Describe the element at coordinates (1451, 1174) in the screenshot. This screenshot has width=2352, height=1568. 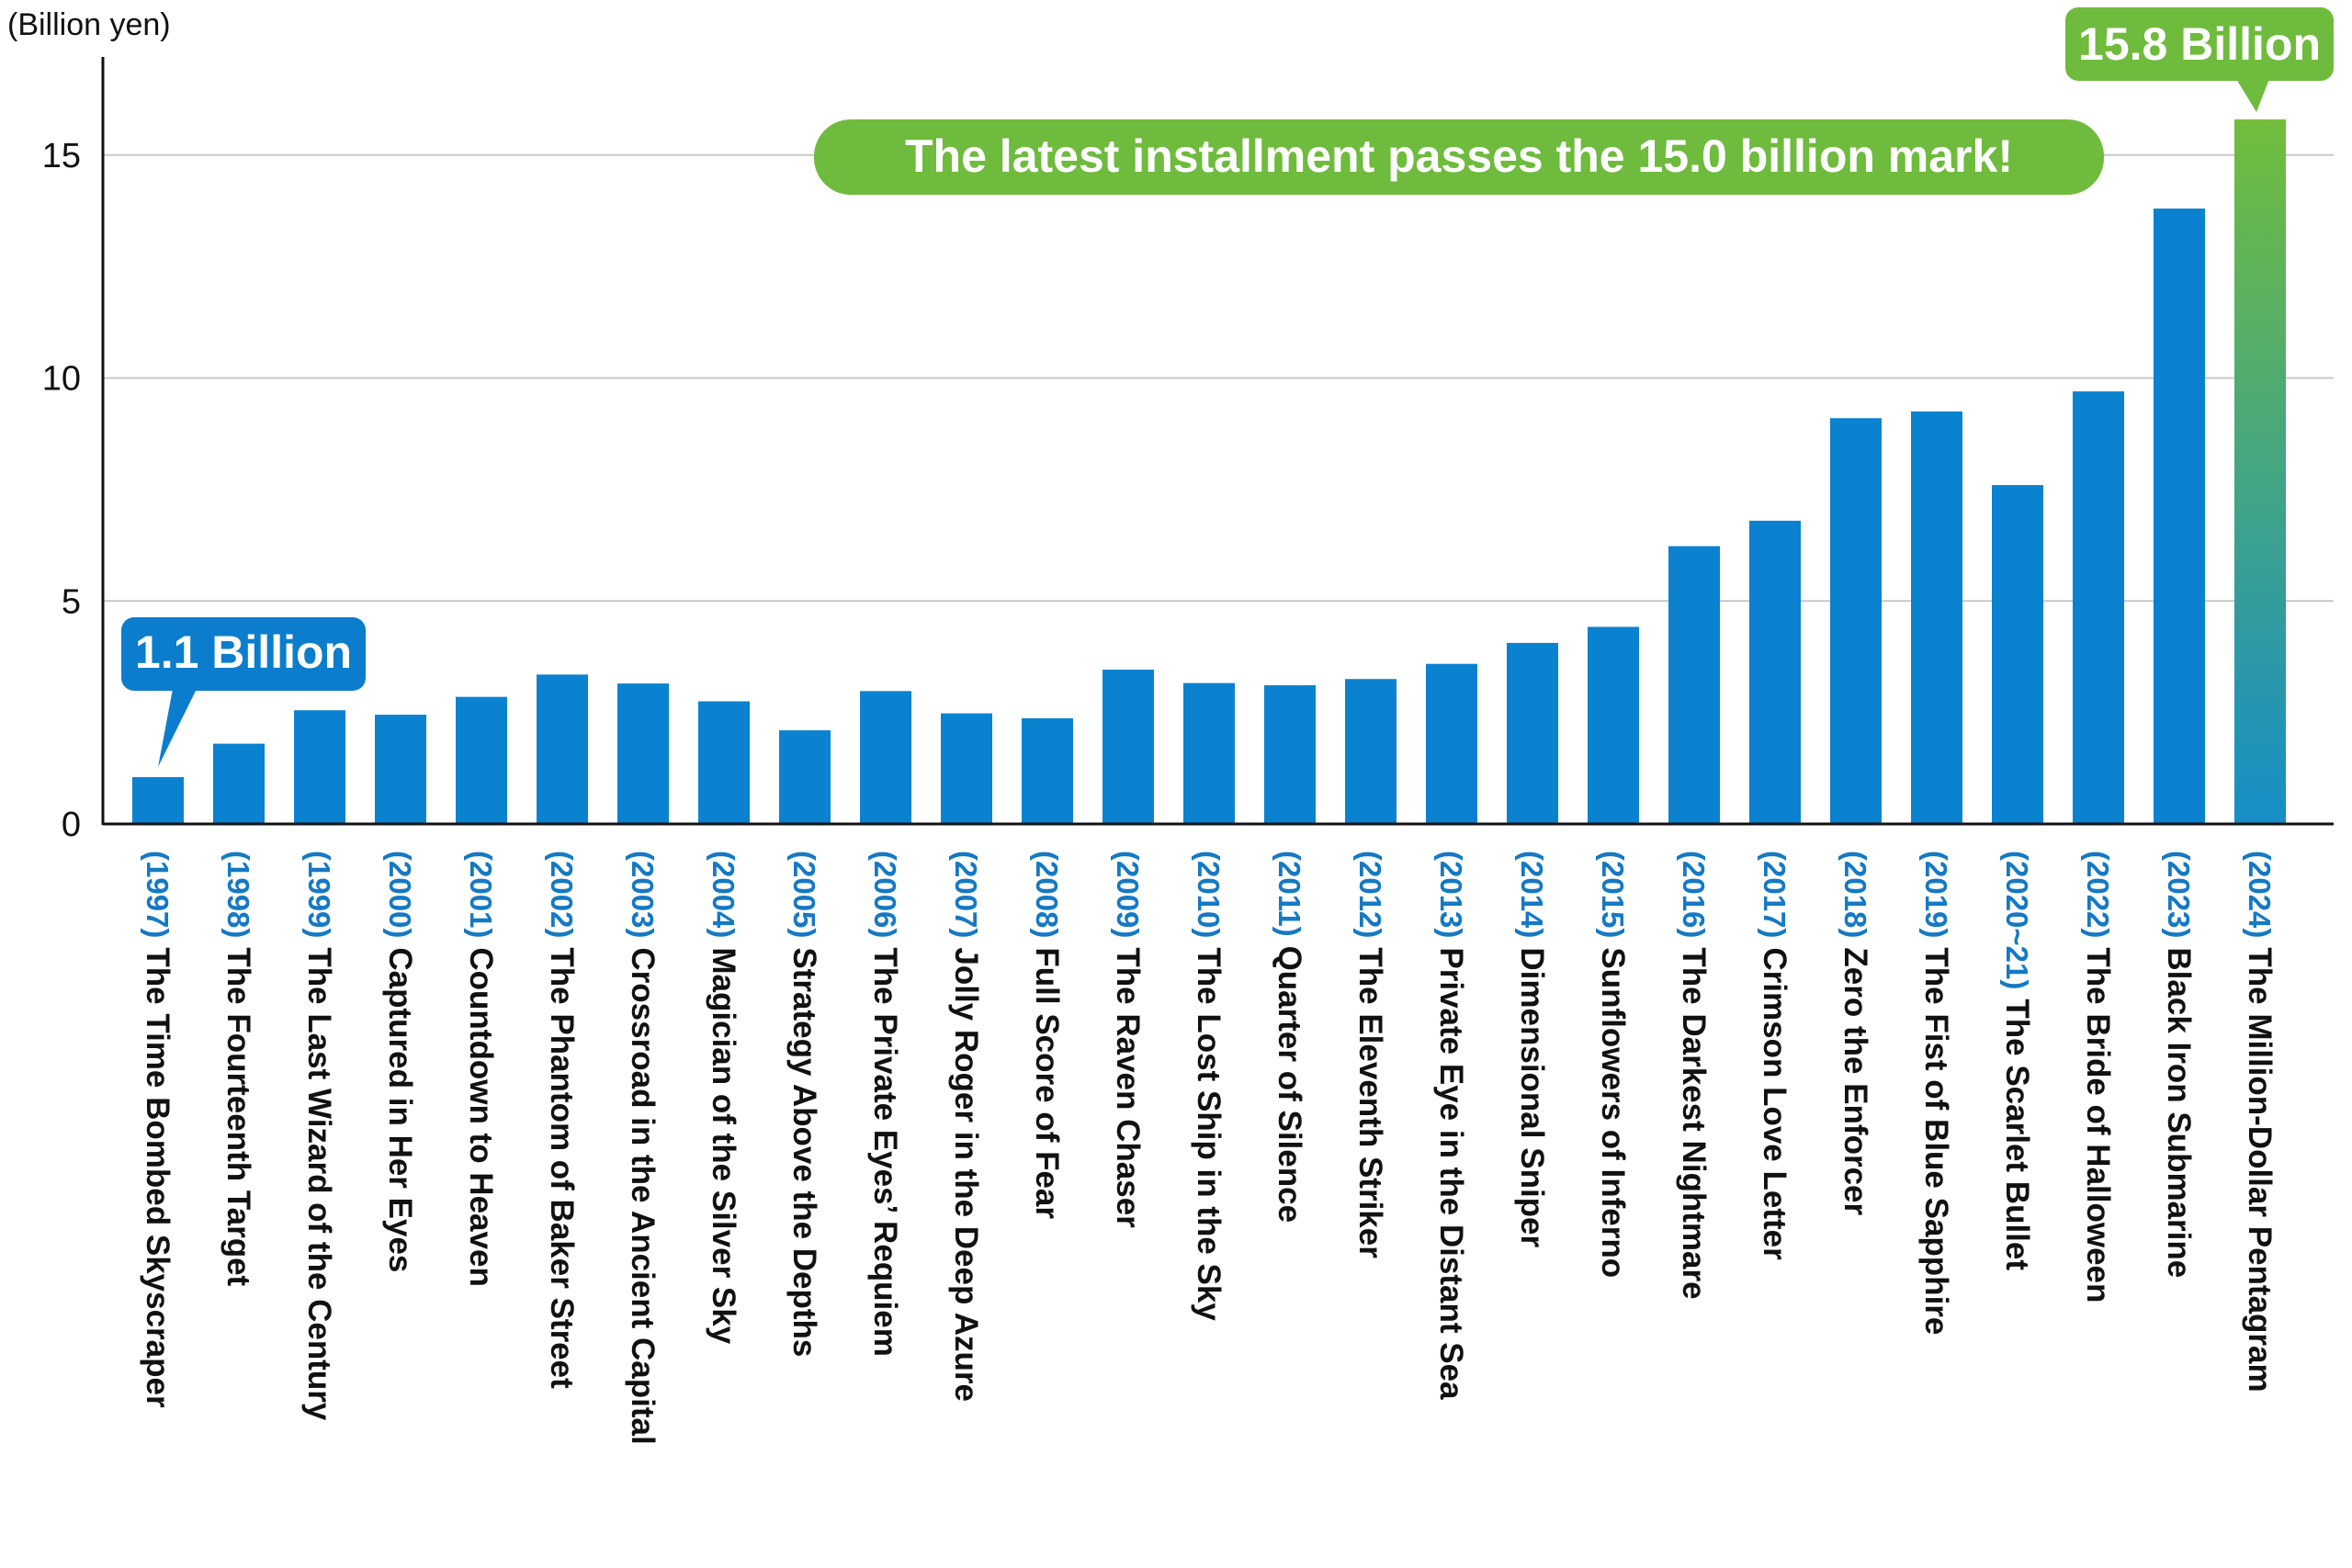
I see `x-label-title: Private Eye in the Distant Sea` at that location.